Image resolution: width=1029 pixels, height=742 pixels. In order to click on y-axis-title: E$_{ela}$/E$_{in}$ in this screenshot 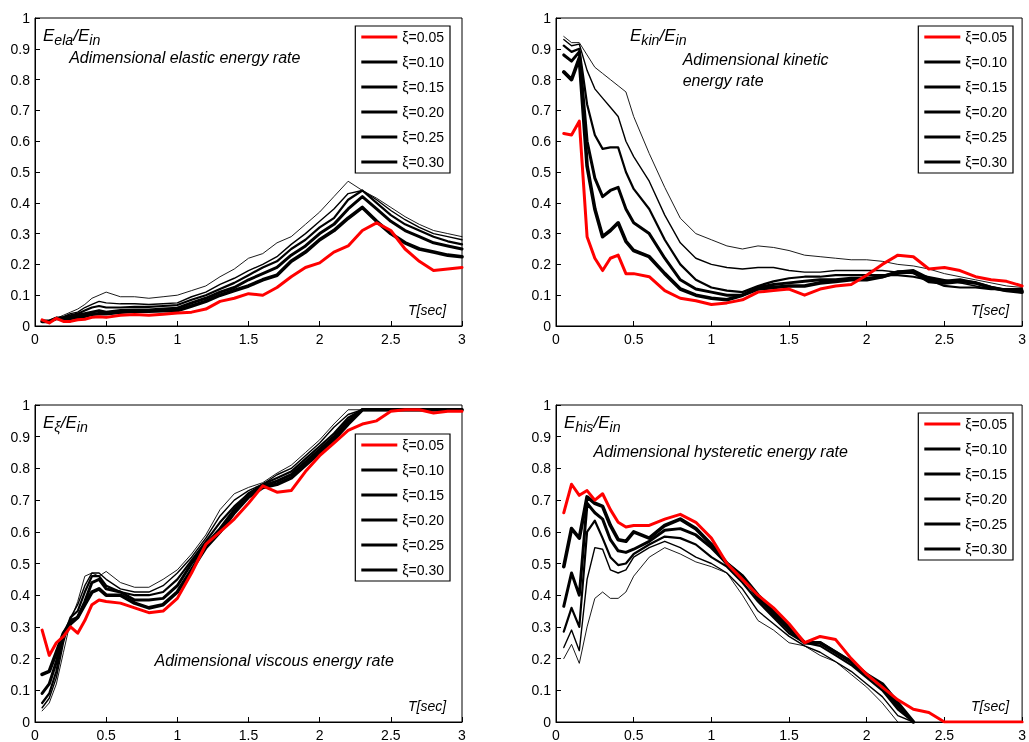, I will do `click(72, 37)`.